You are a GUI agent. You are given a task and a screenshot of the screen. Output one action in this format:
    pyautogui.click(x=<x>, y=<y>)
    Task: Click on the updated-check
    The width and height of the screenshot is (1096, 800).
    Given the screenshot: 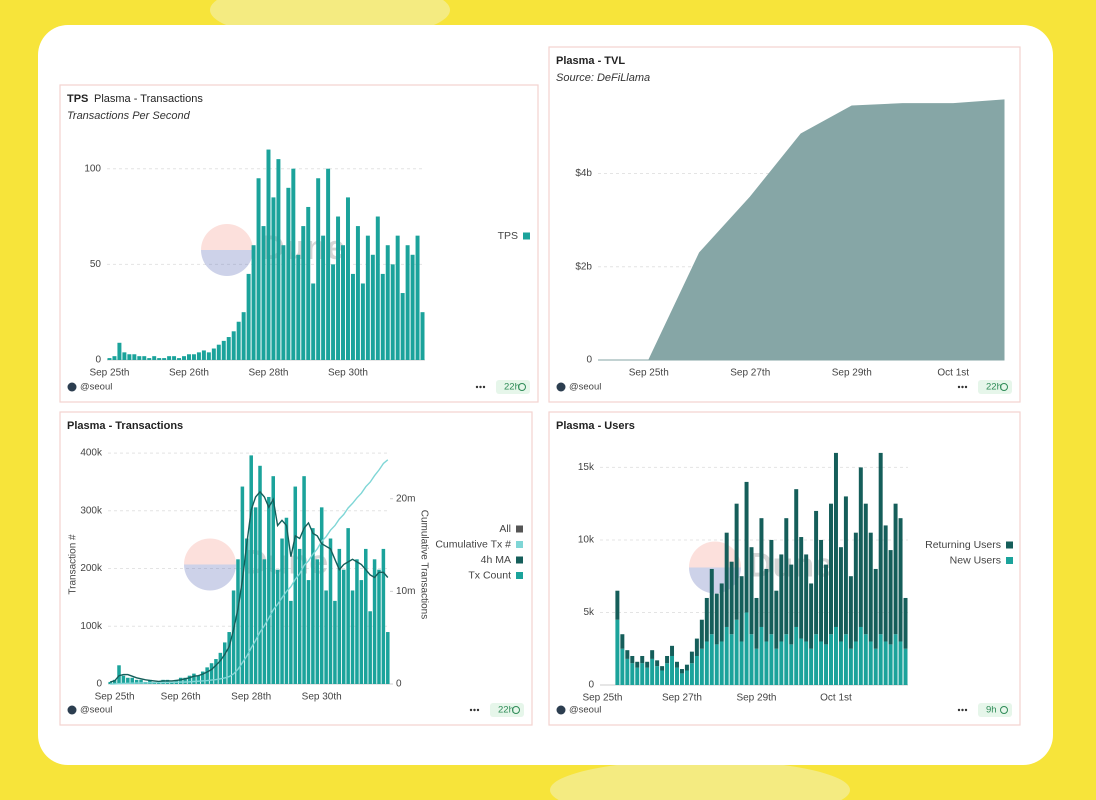 What is the action you would take?
    pyautogui.click(x=522, y=387)
    